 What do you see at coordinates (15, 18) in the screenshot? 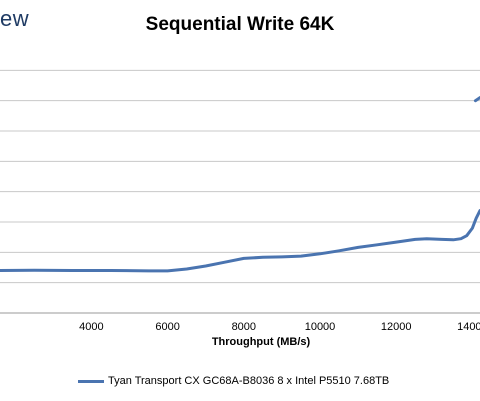
I see `brand-logo-text: ew` at bounding box center [15, 18].